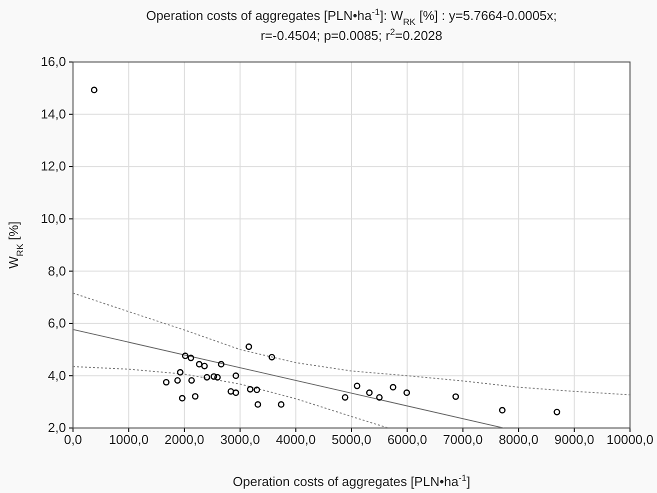 The height and width of the screenshot is (493, 657). Describe the element at coordinates (57, 323) in the screenshot. I see `y-tick-label: 6,0` at that location.